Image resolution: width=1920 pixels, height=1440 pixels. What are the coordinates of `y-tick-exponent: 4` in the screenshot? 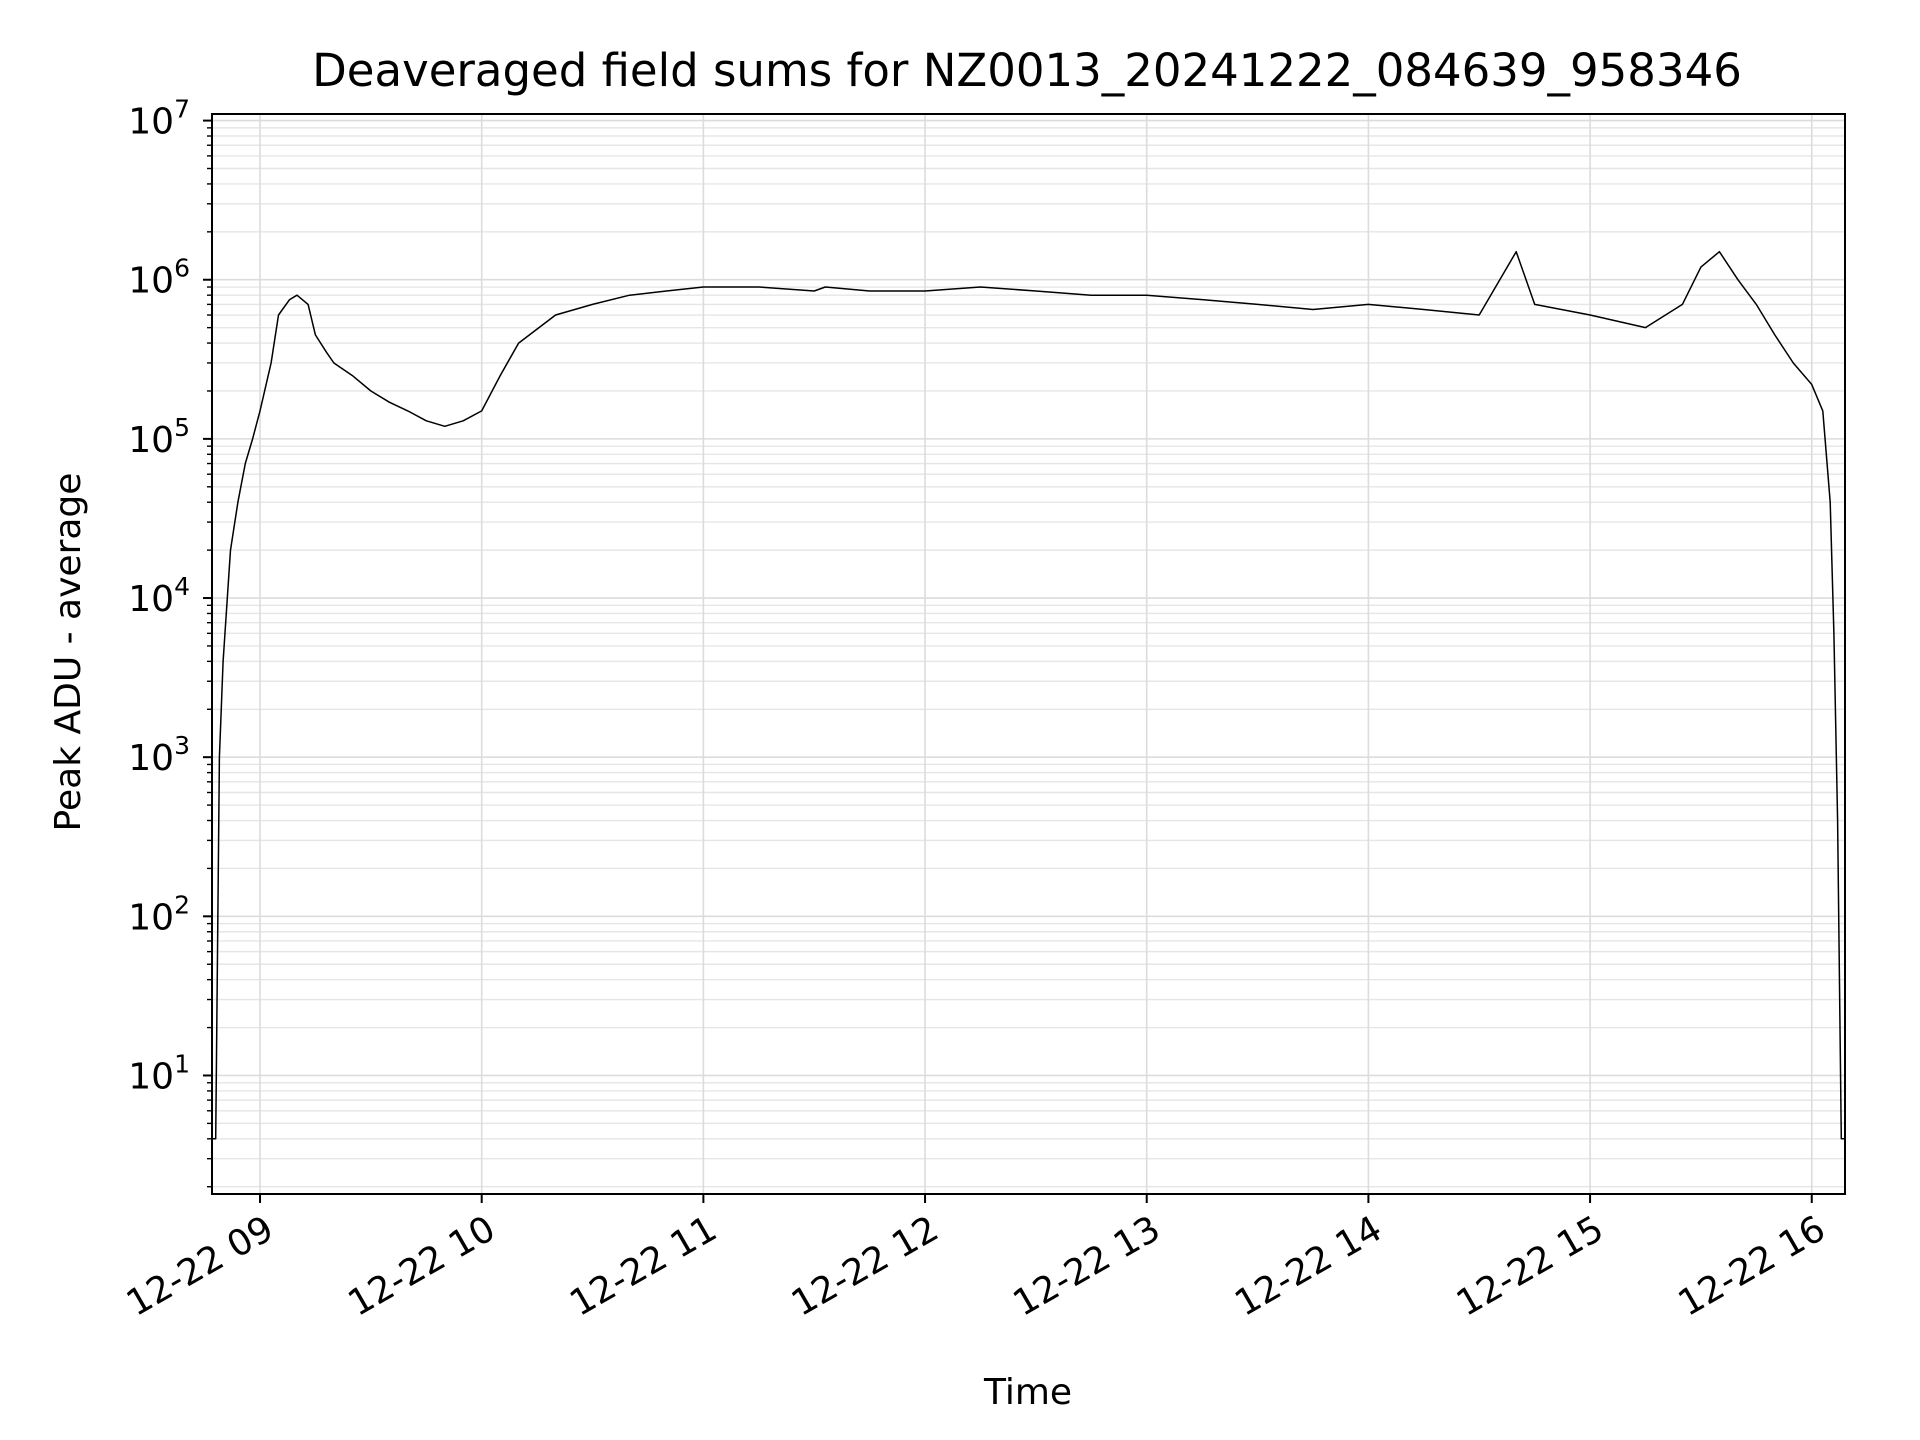 It's located at (182, 586).